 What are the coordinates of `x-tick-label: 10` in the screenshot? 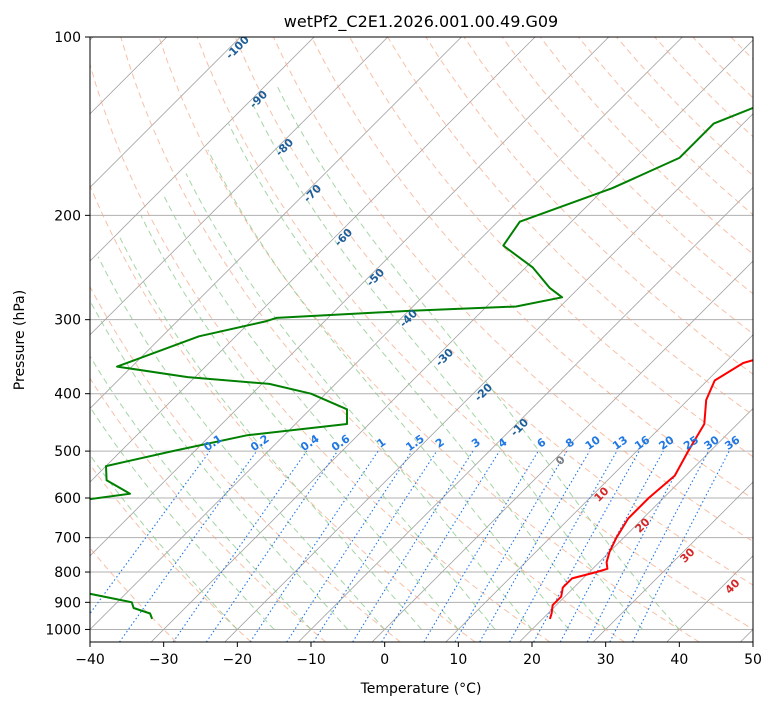 It's located at (458, 660).